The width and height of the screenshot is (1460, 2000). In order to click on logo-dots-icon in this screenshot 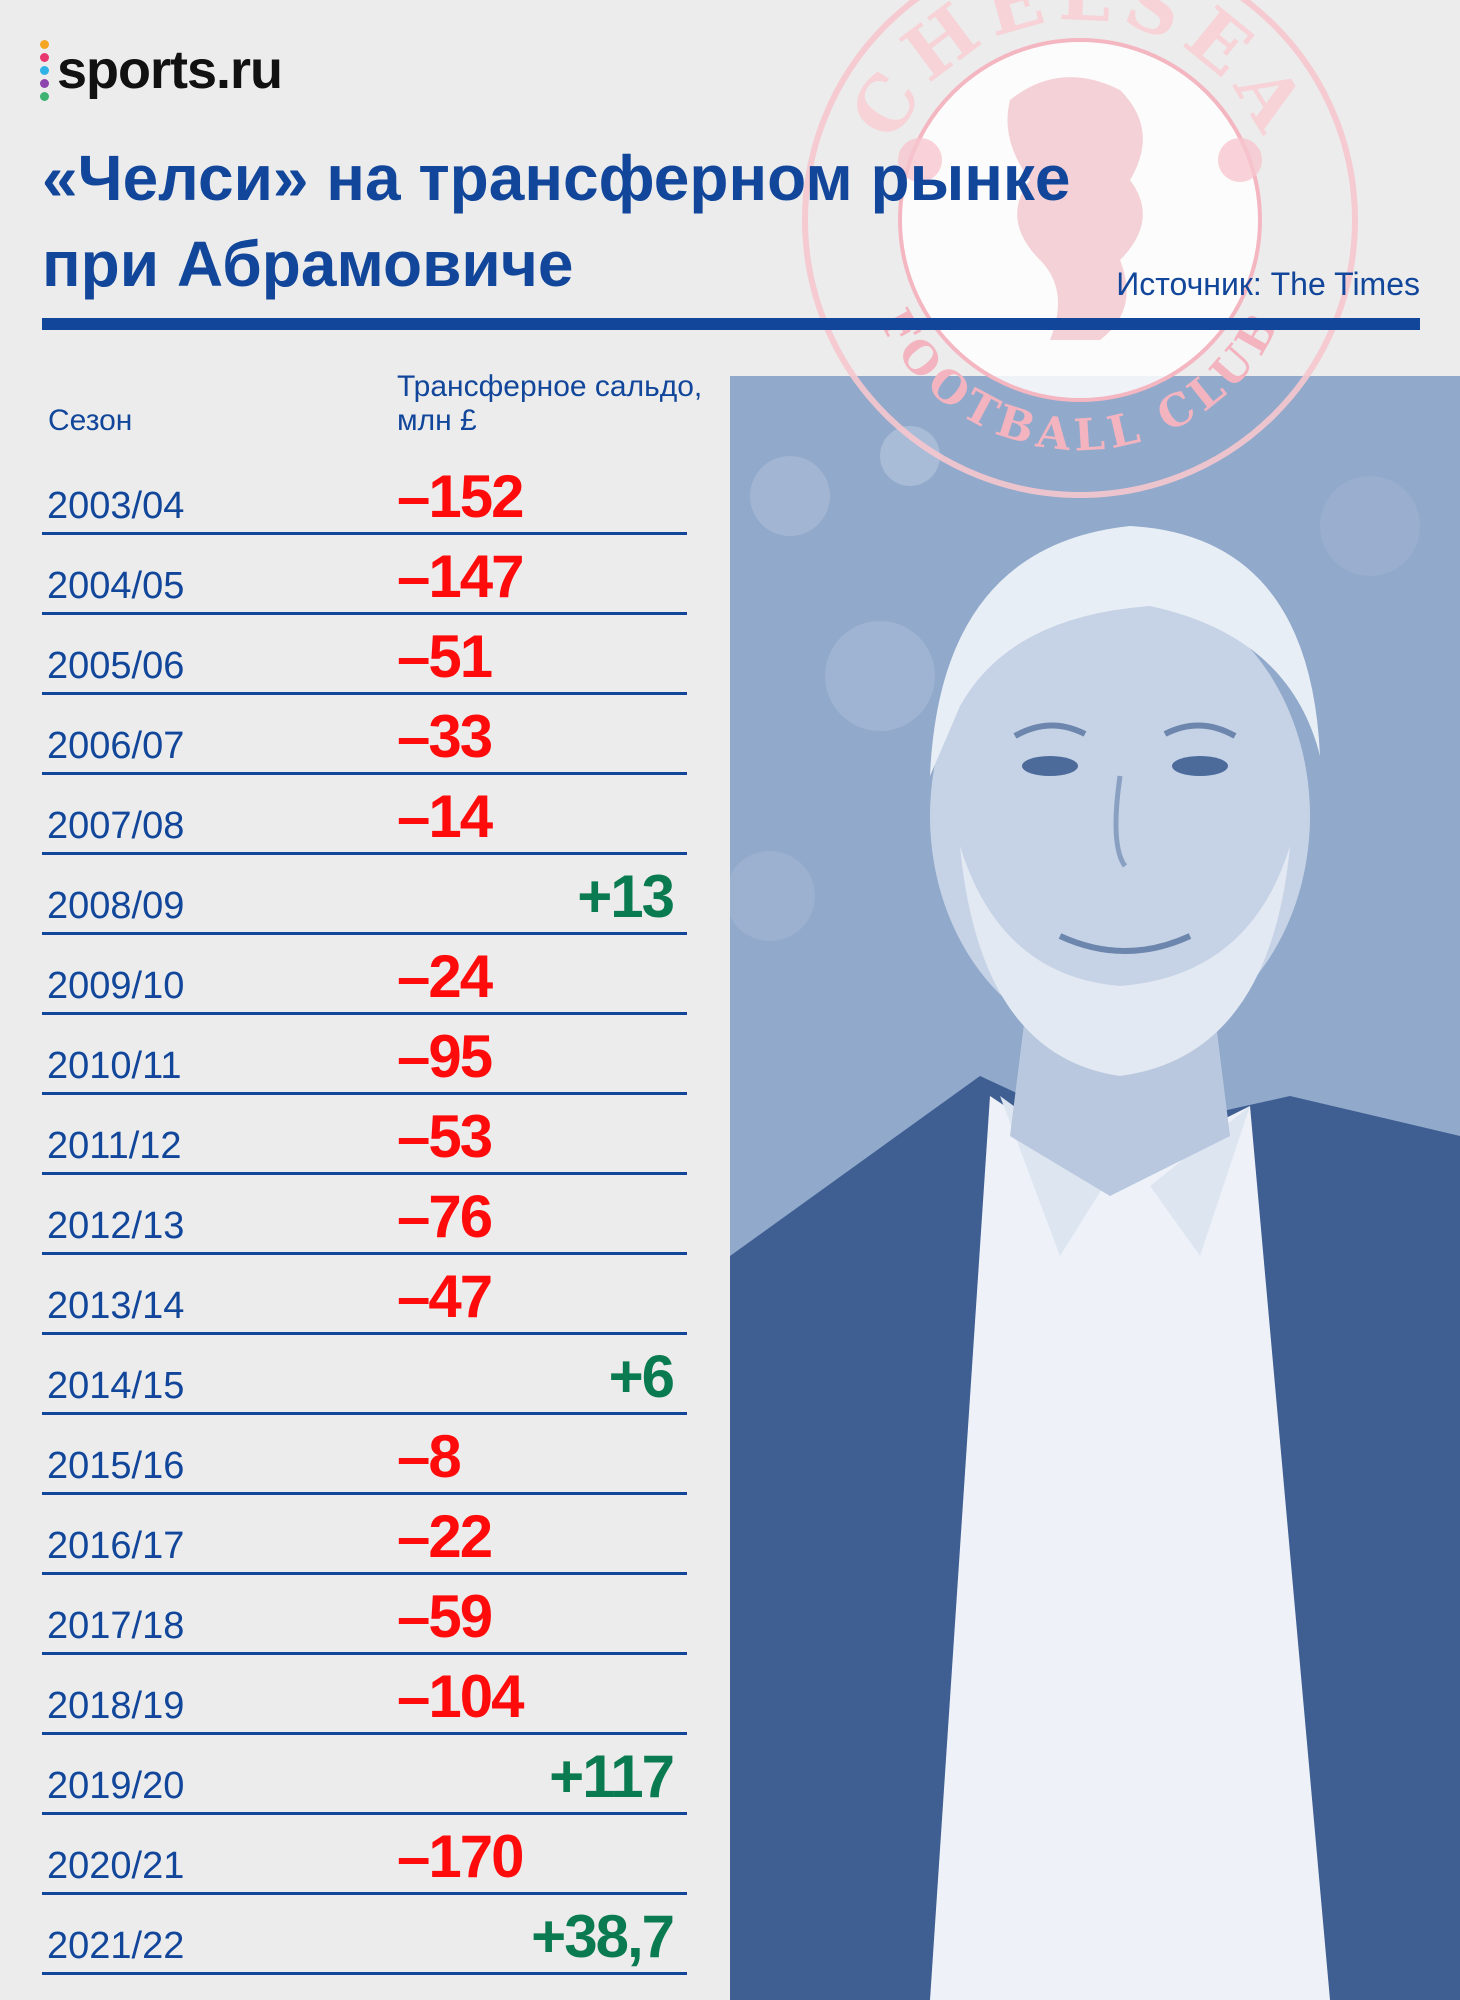, I will do `click(44, 70)`.